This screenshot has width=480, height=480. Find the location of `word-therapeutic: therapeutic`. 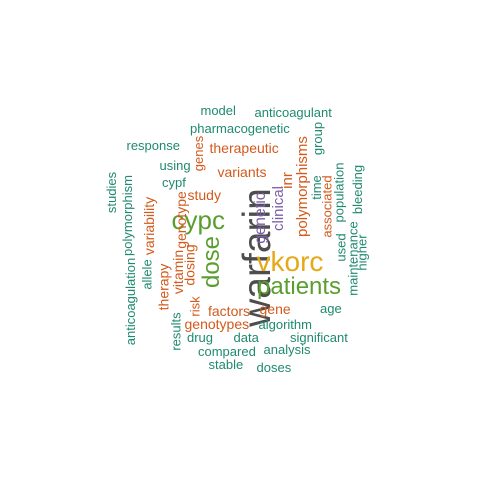

word-therapeutic: therapeutic is located at coordinates (244, 148).